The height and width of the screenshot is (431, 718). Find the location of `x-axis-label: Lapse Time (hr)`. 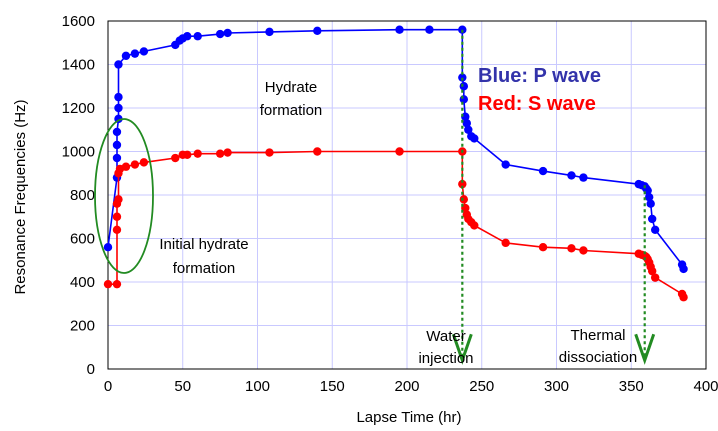

x-axis-label: Lapse Time (hr) is located at coordinates (408, 417).